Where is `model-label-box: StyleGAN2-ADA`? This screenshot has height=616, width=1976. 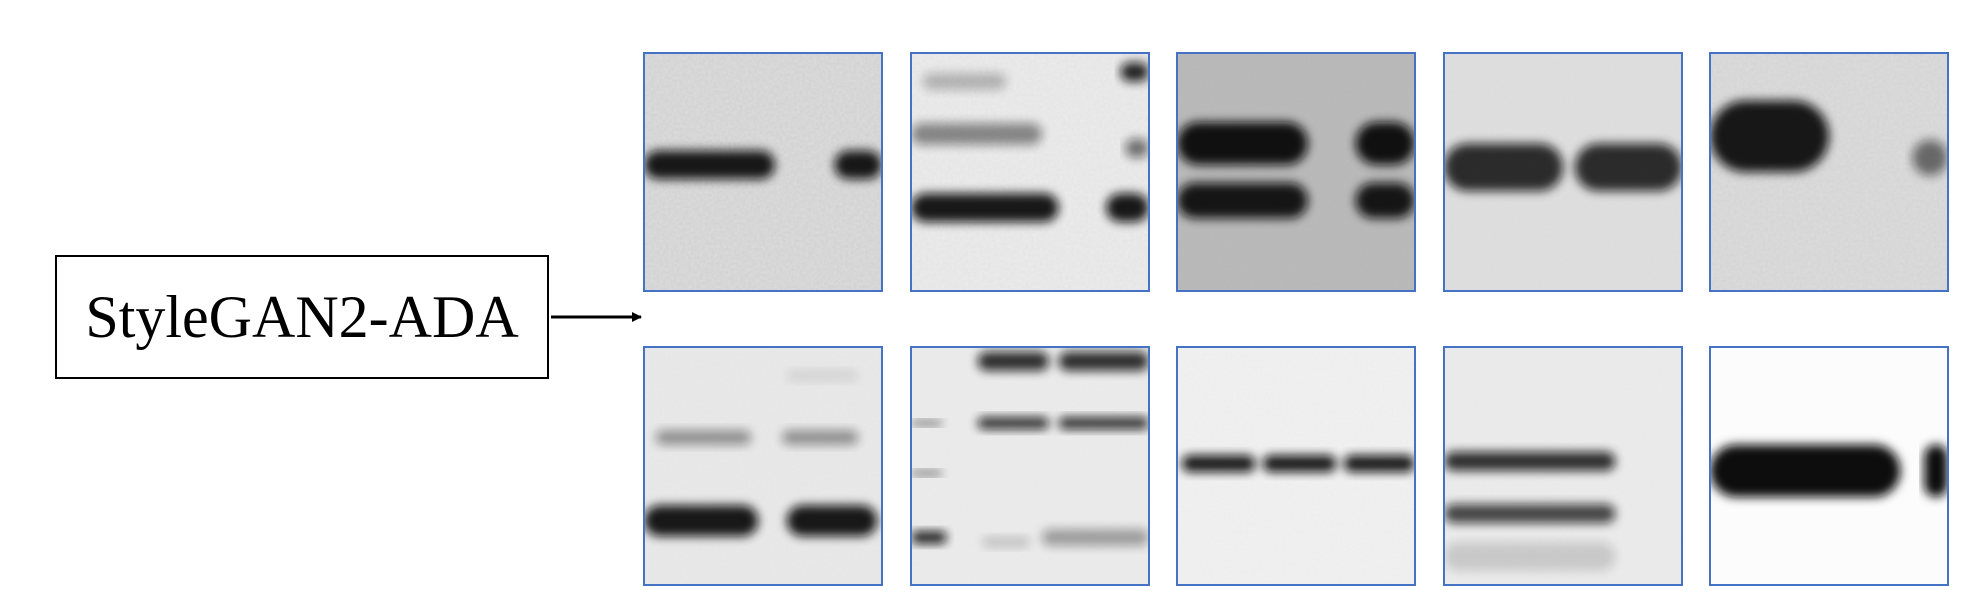 model-label-box: StyleGAN2-ADA is located at coordinates (302, 317).